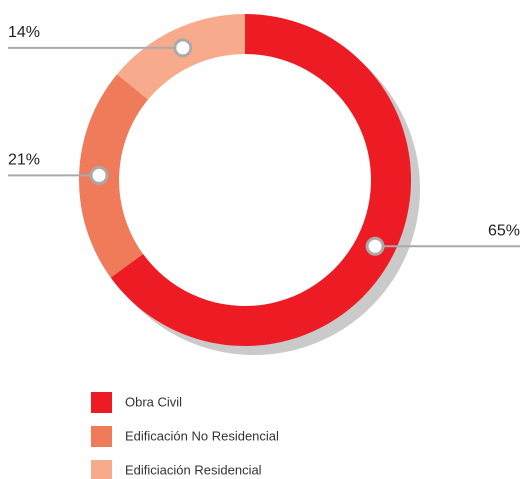 Image resolution: width=529 pixels, height=479 pixels. I want to click on legend-label: Edificiación Residencial, so click(193, 469).